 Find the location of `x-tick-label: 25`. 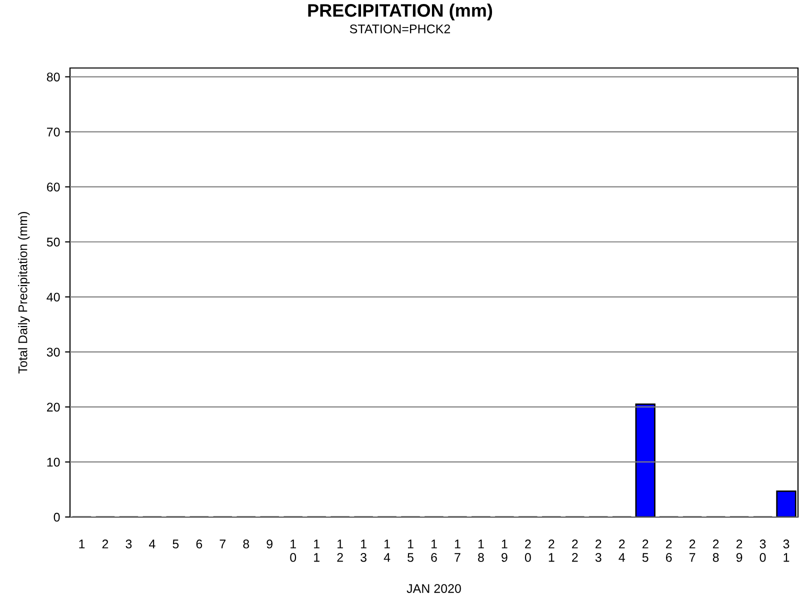

x-tick-label: 25 is located at coordinates (645, 551).